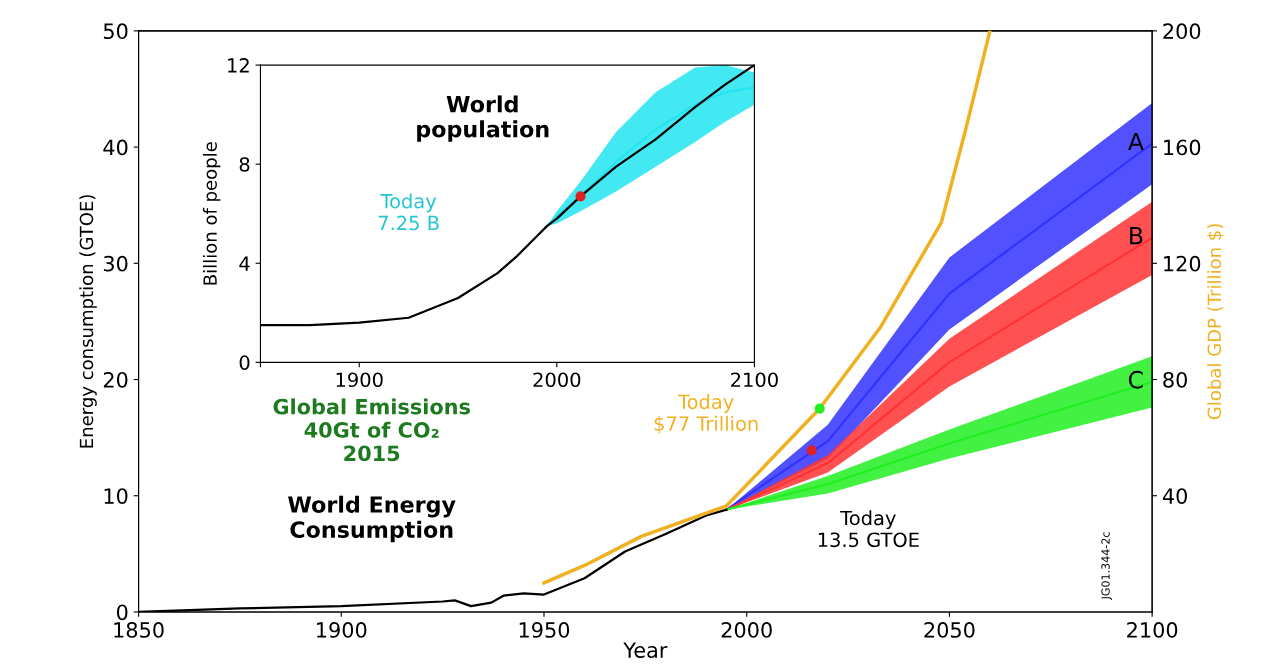 The width and height of the screenshot is (1283, 671). Describe the element at coordinates (1182, 31) in the screenshot. I see `y2-tick-label: 200` at that location.